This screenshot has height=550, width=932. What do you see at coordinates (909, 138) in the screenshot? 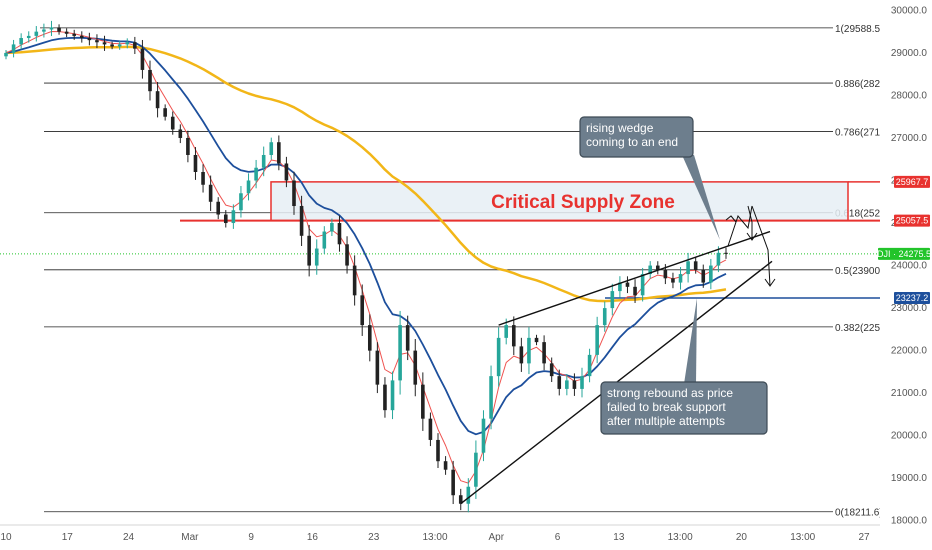
I see `y-tick-label: 27000.0` at bounding box center [909, 138].